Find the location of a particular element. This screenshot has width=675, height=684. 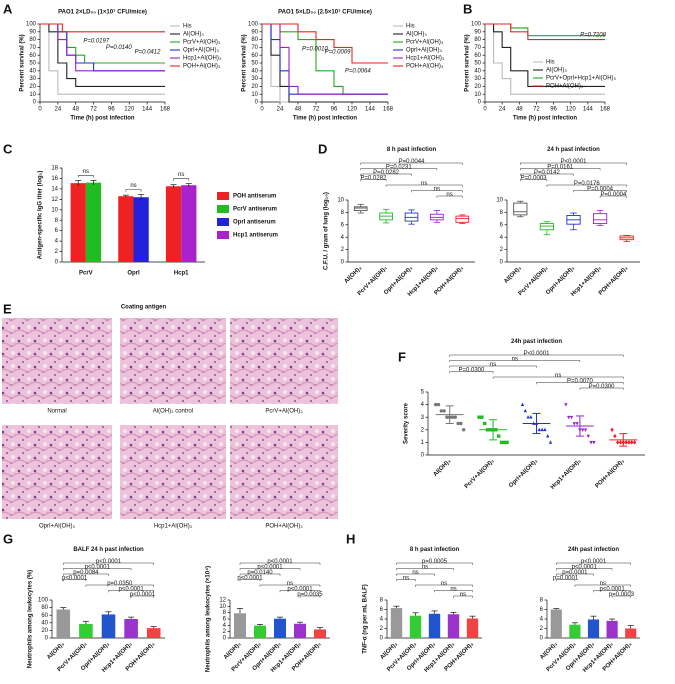

micrograph-label: Al(OH)₃ control is located at coordinates (173, 412).